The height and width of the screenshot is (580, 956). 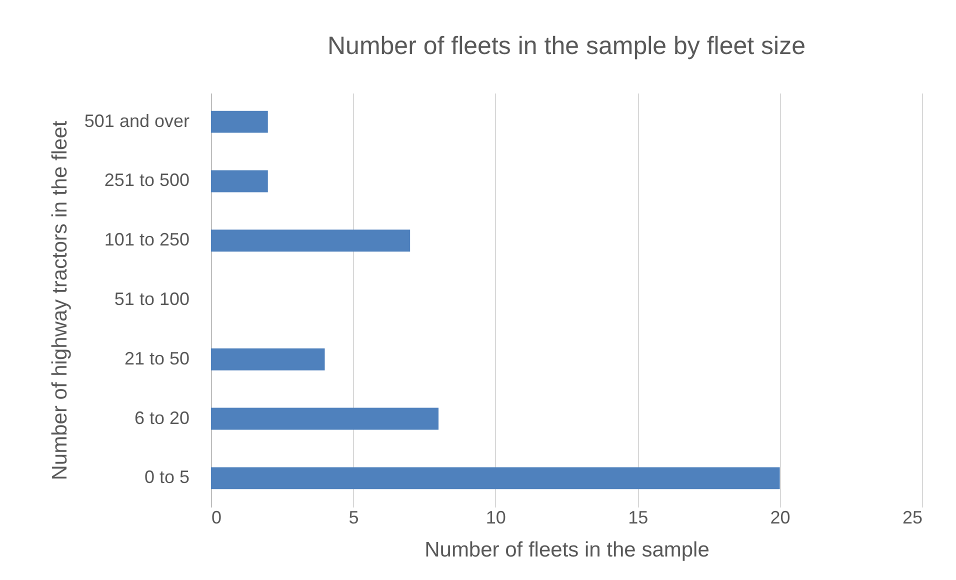 I want to click on y-tick-label: 0 to 5, so click(x=167, y=477).